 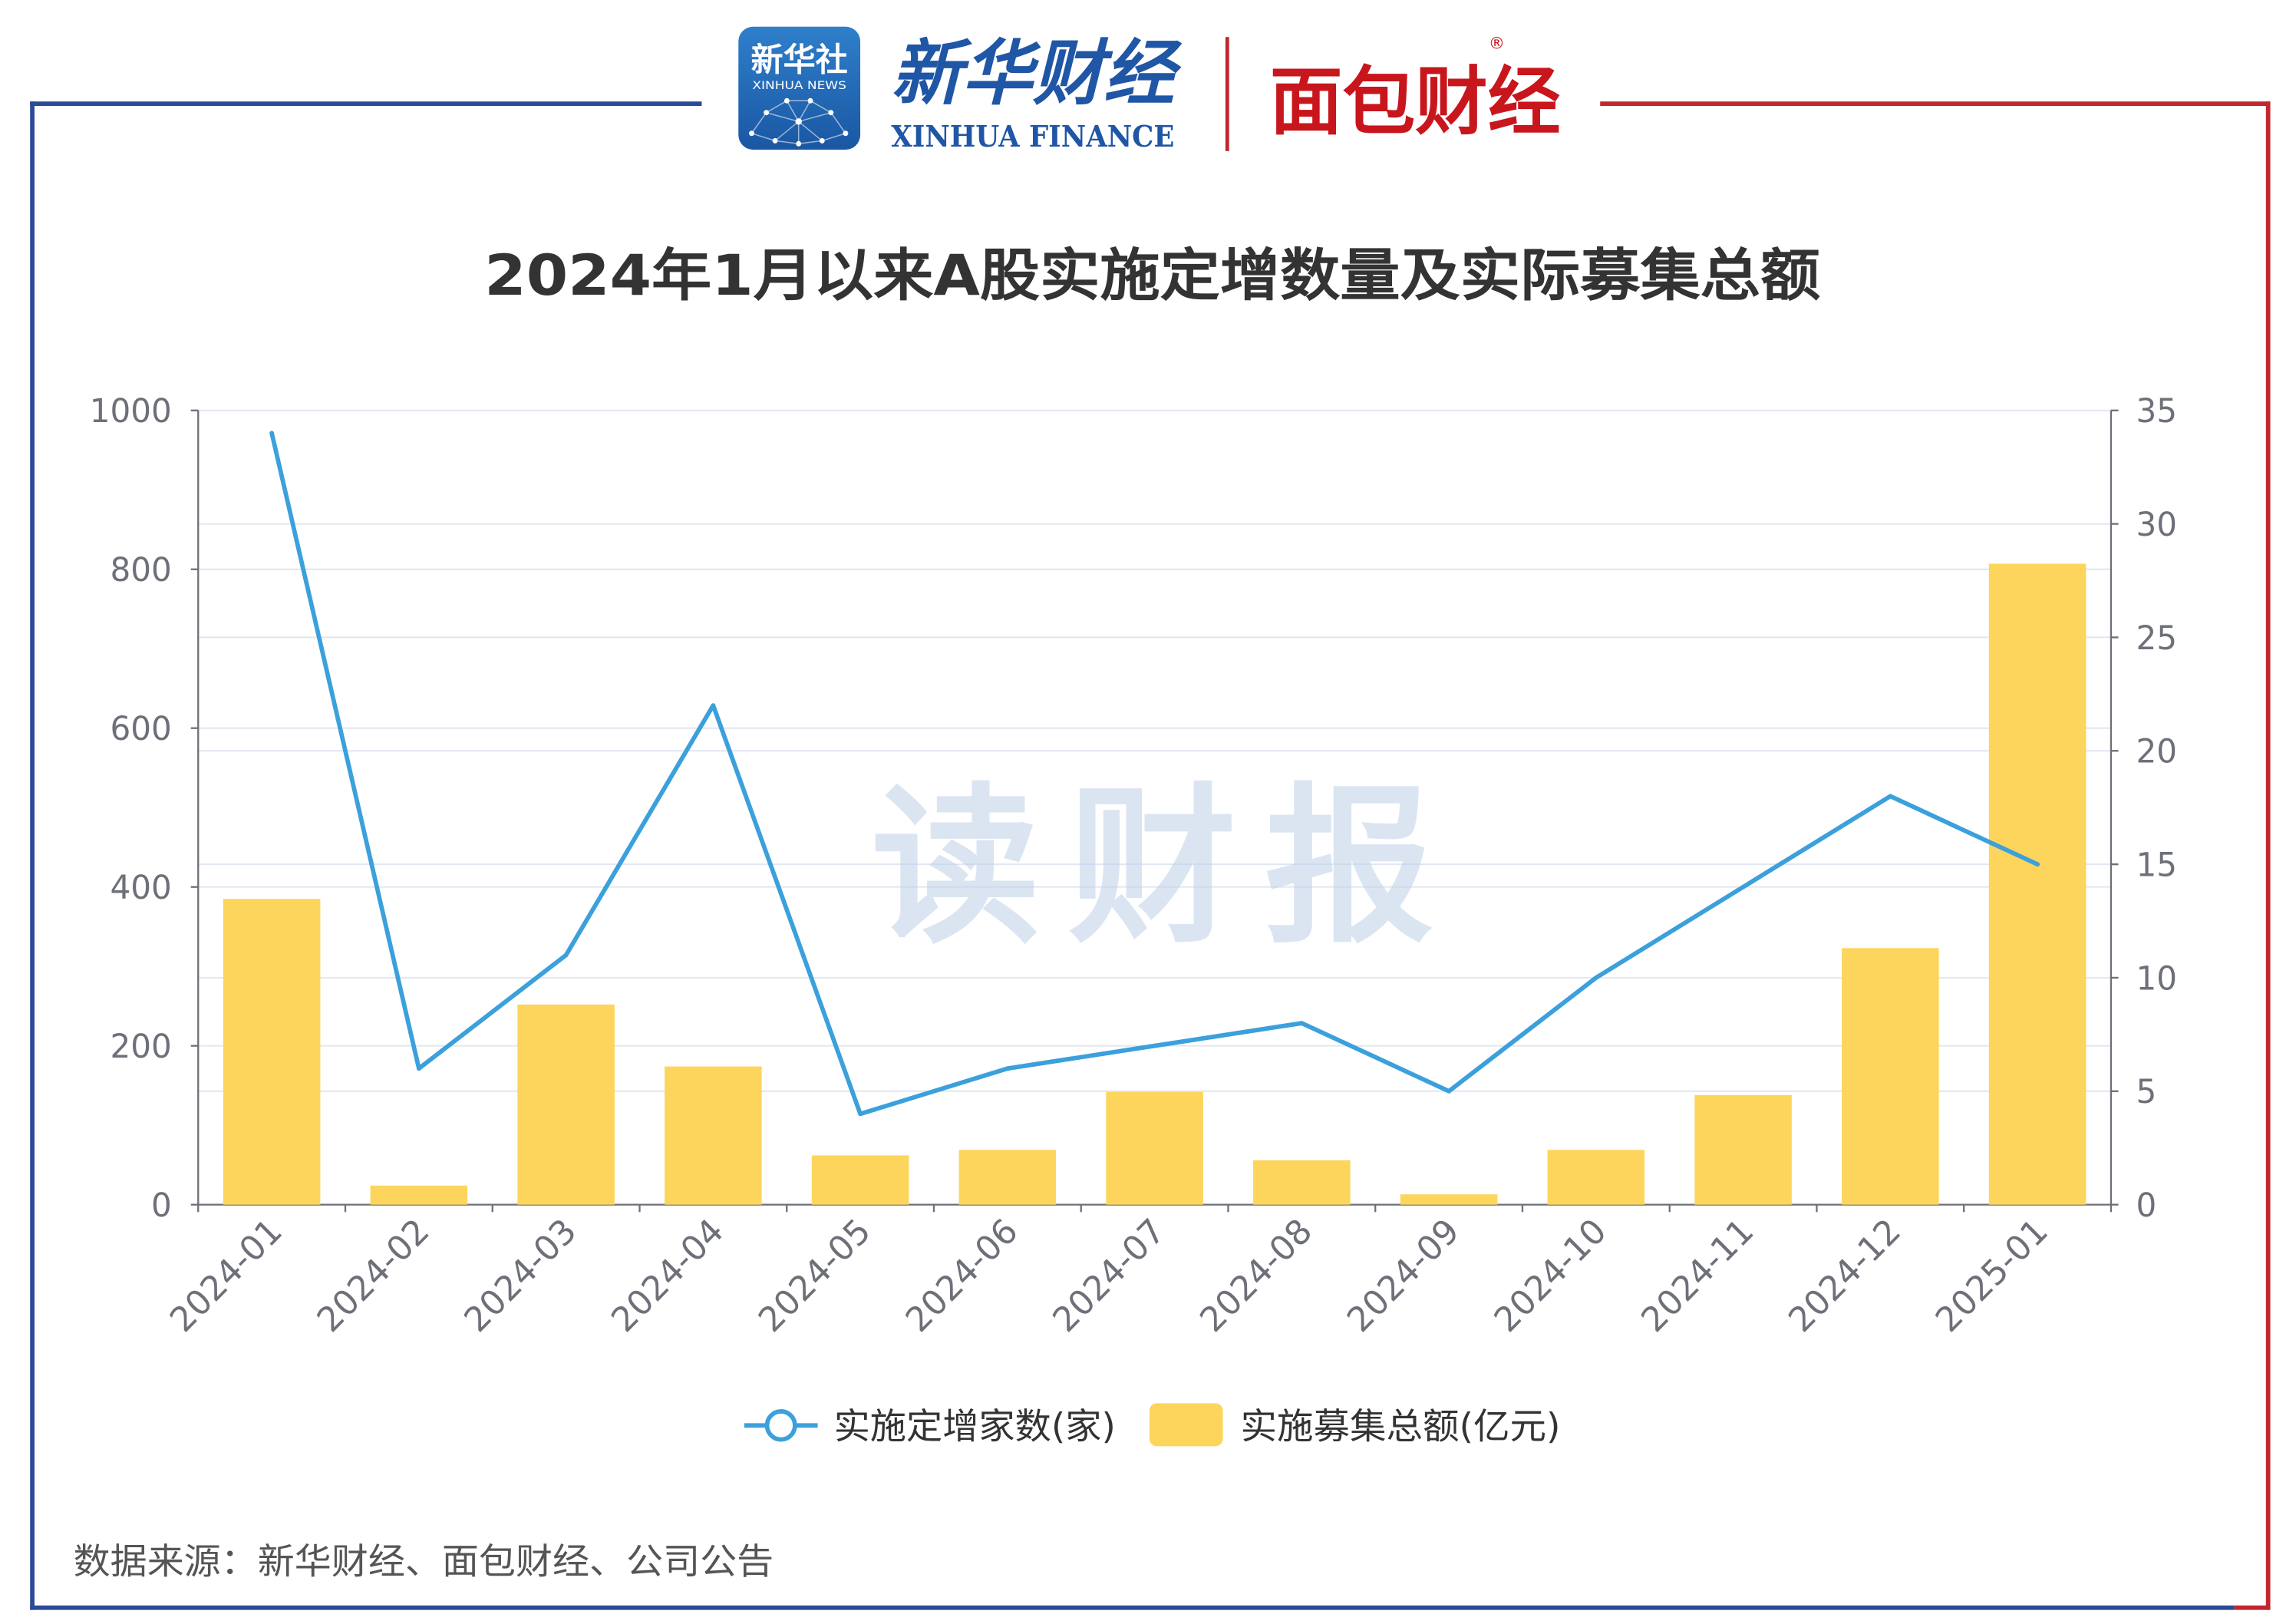 What do you see at coordinates (1497, 43) in the screenshot?
I see `registered-mark: ®` at bounding box center [1497, 43].